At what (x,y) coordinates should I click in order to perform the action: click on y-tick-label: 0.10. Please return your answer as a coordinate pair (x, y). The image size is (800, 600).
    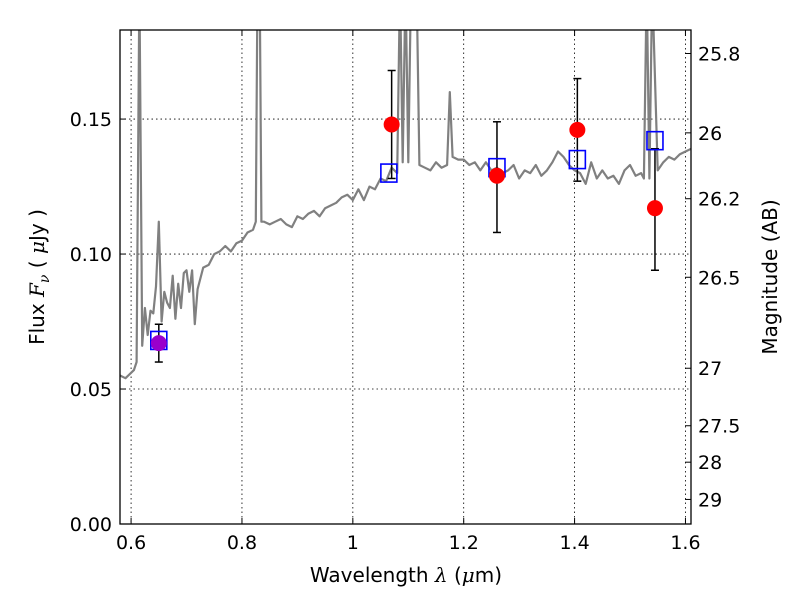
    Looking at the image, I should click on (91, 255).